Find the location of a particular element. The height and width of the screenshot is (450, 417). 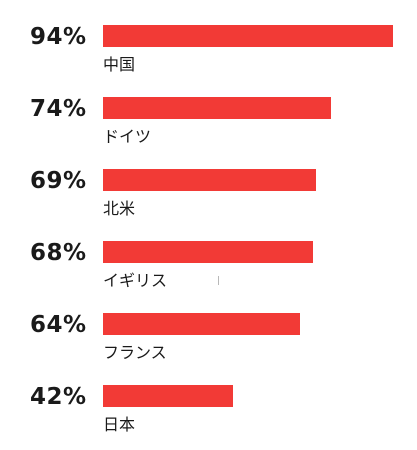

bar-row: 69% 北米 is located at coordinates (208, 197).